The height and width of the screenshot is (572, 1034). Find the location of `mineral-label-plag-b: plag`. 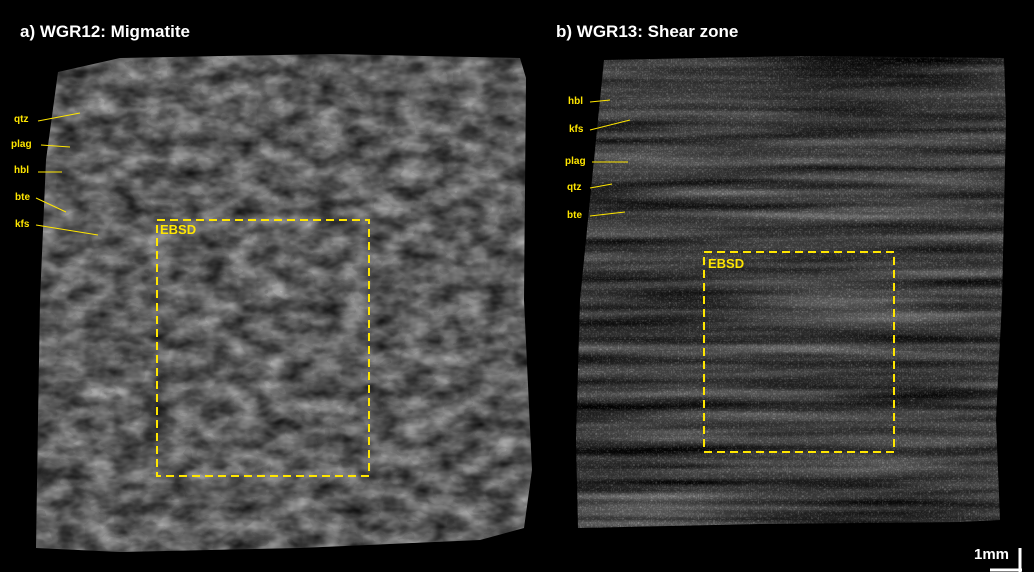

mineral-label-plag-b: plag is located at coordinates (575, 161).